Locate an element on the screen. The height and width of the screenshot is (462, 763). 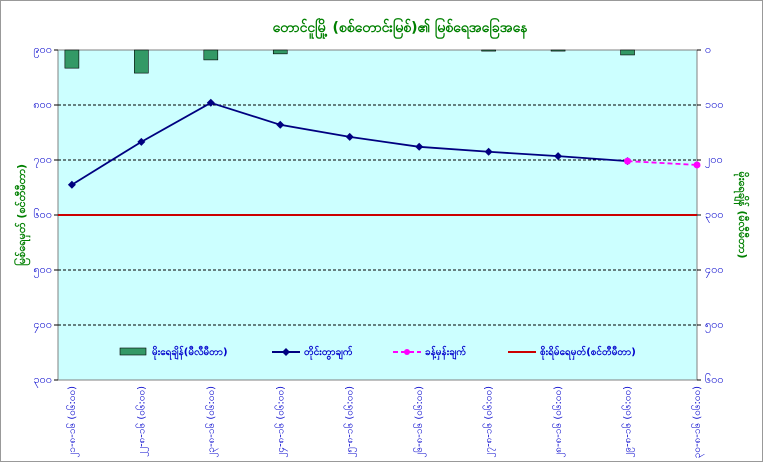
x-tick-label: ၂၉-၈-၁၆ (၀၆:၀၀) is located at coordinates (628, 422).